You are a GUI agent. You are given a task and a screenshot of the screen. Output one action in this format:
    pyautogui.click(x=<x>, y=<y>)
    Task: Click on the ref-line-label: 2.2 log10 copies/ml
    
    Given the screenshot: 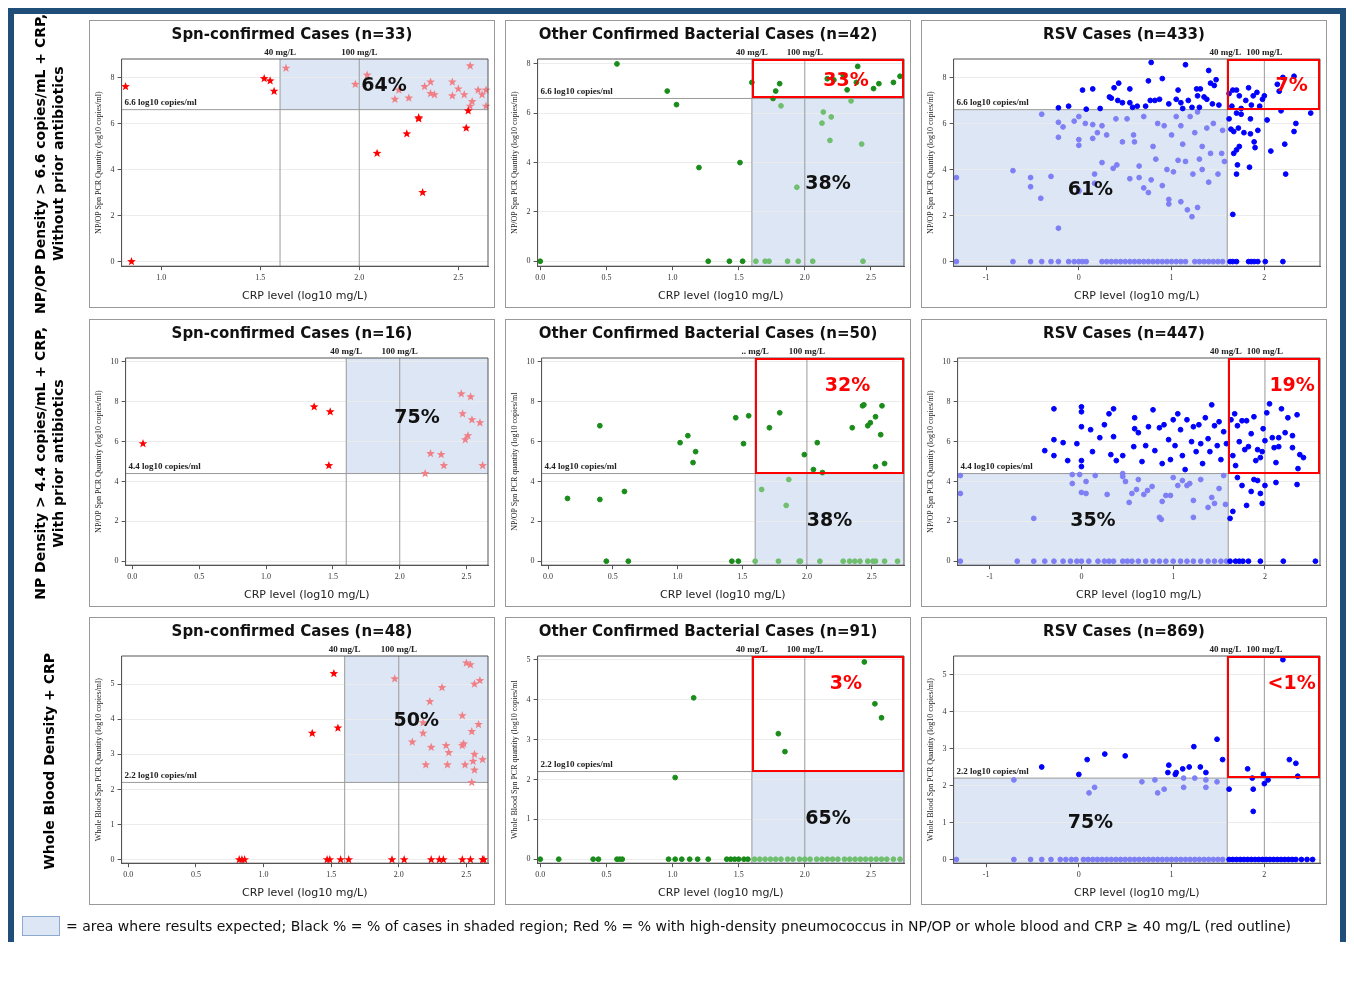 What is the action you would take?
    pyautogui.click(x=993, y=770)
    